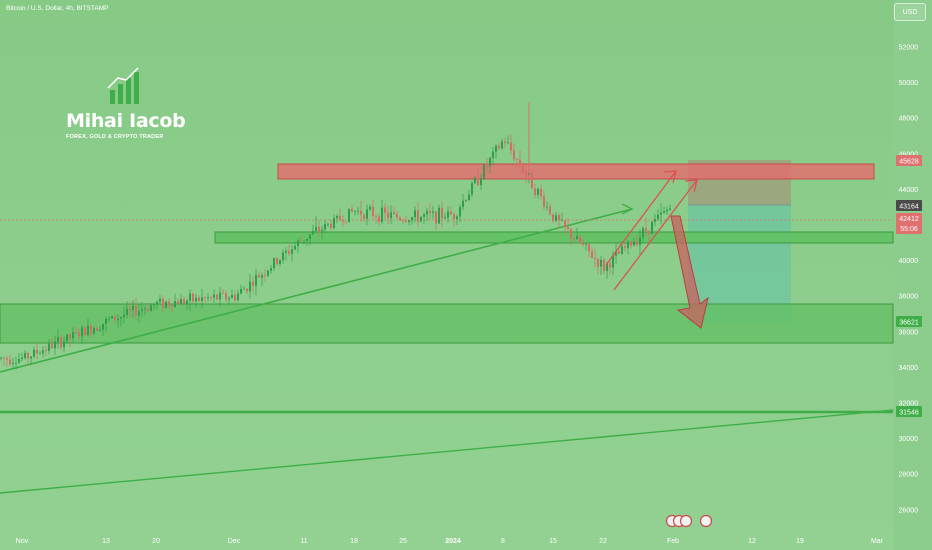 Image resolution: width=932 pixels, height=550 pixels. Describe the element at coordinates (691, 186) in the screenshot. I see `channel-bottom-arrowhead` at that location.